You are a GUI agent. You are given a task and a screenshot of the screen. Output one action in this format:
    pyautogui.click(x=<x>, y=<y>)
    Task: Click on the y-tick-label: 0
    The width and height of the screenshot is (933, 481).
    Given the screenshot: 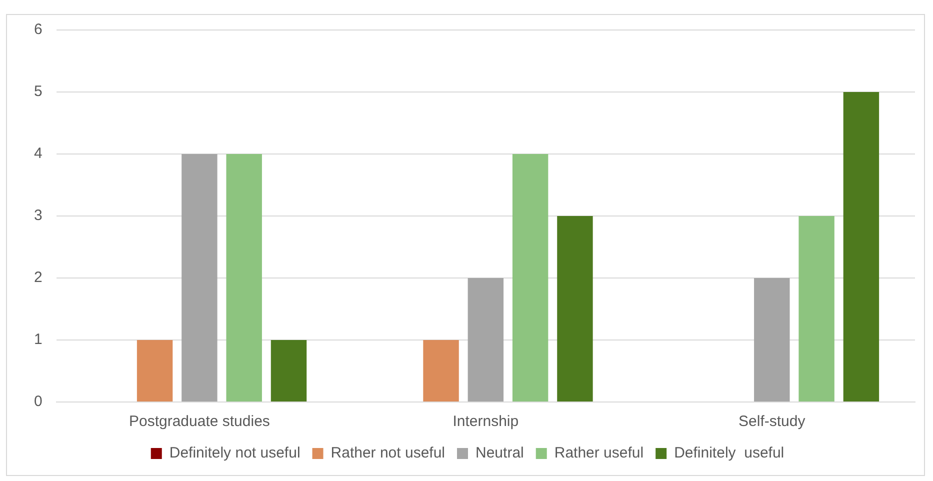 What is the action you would take?
    pyautogui.click(x=38, y=401)
    